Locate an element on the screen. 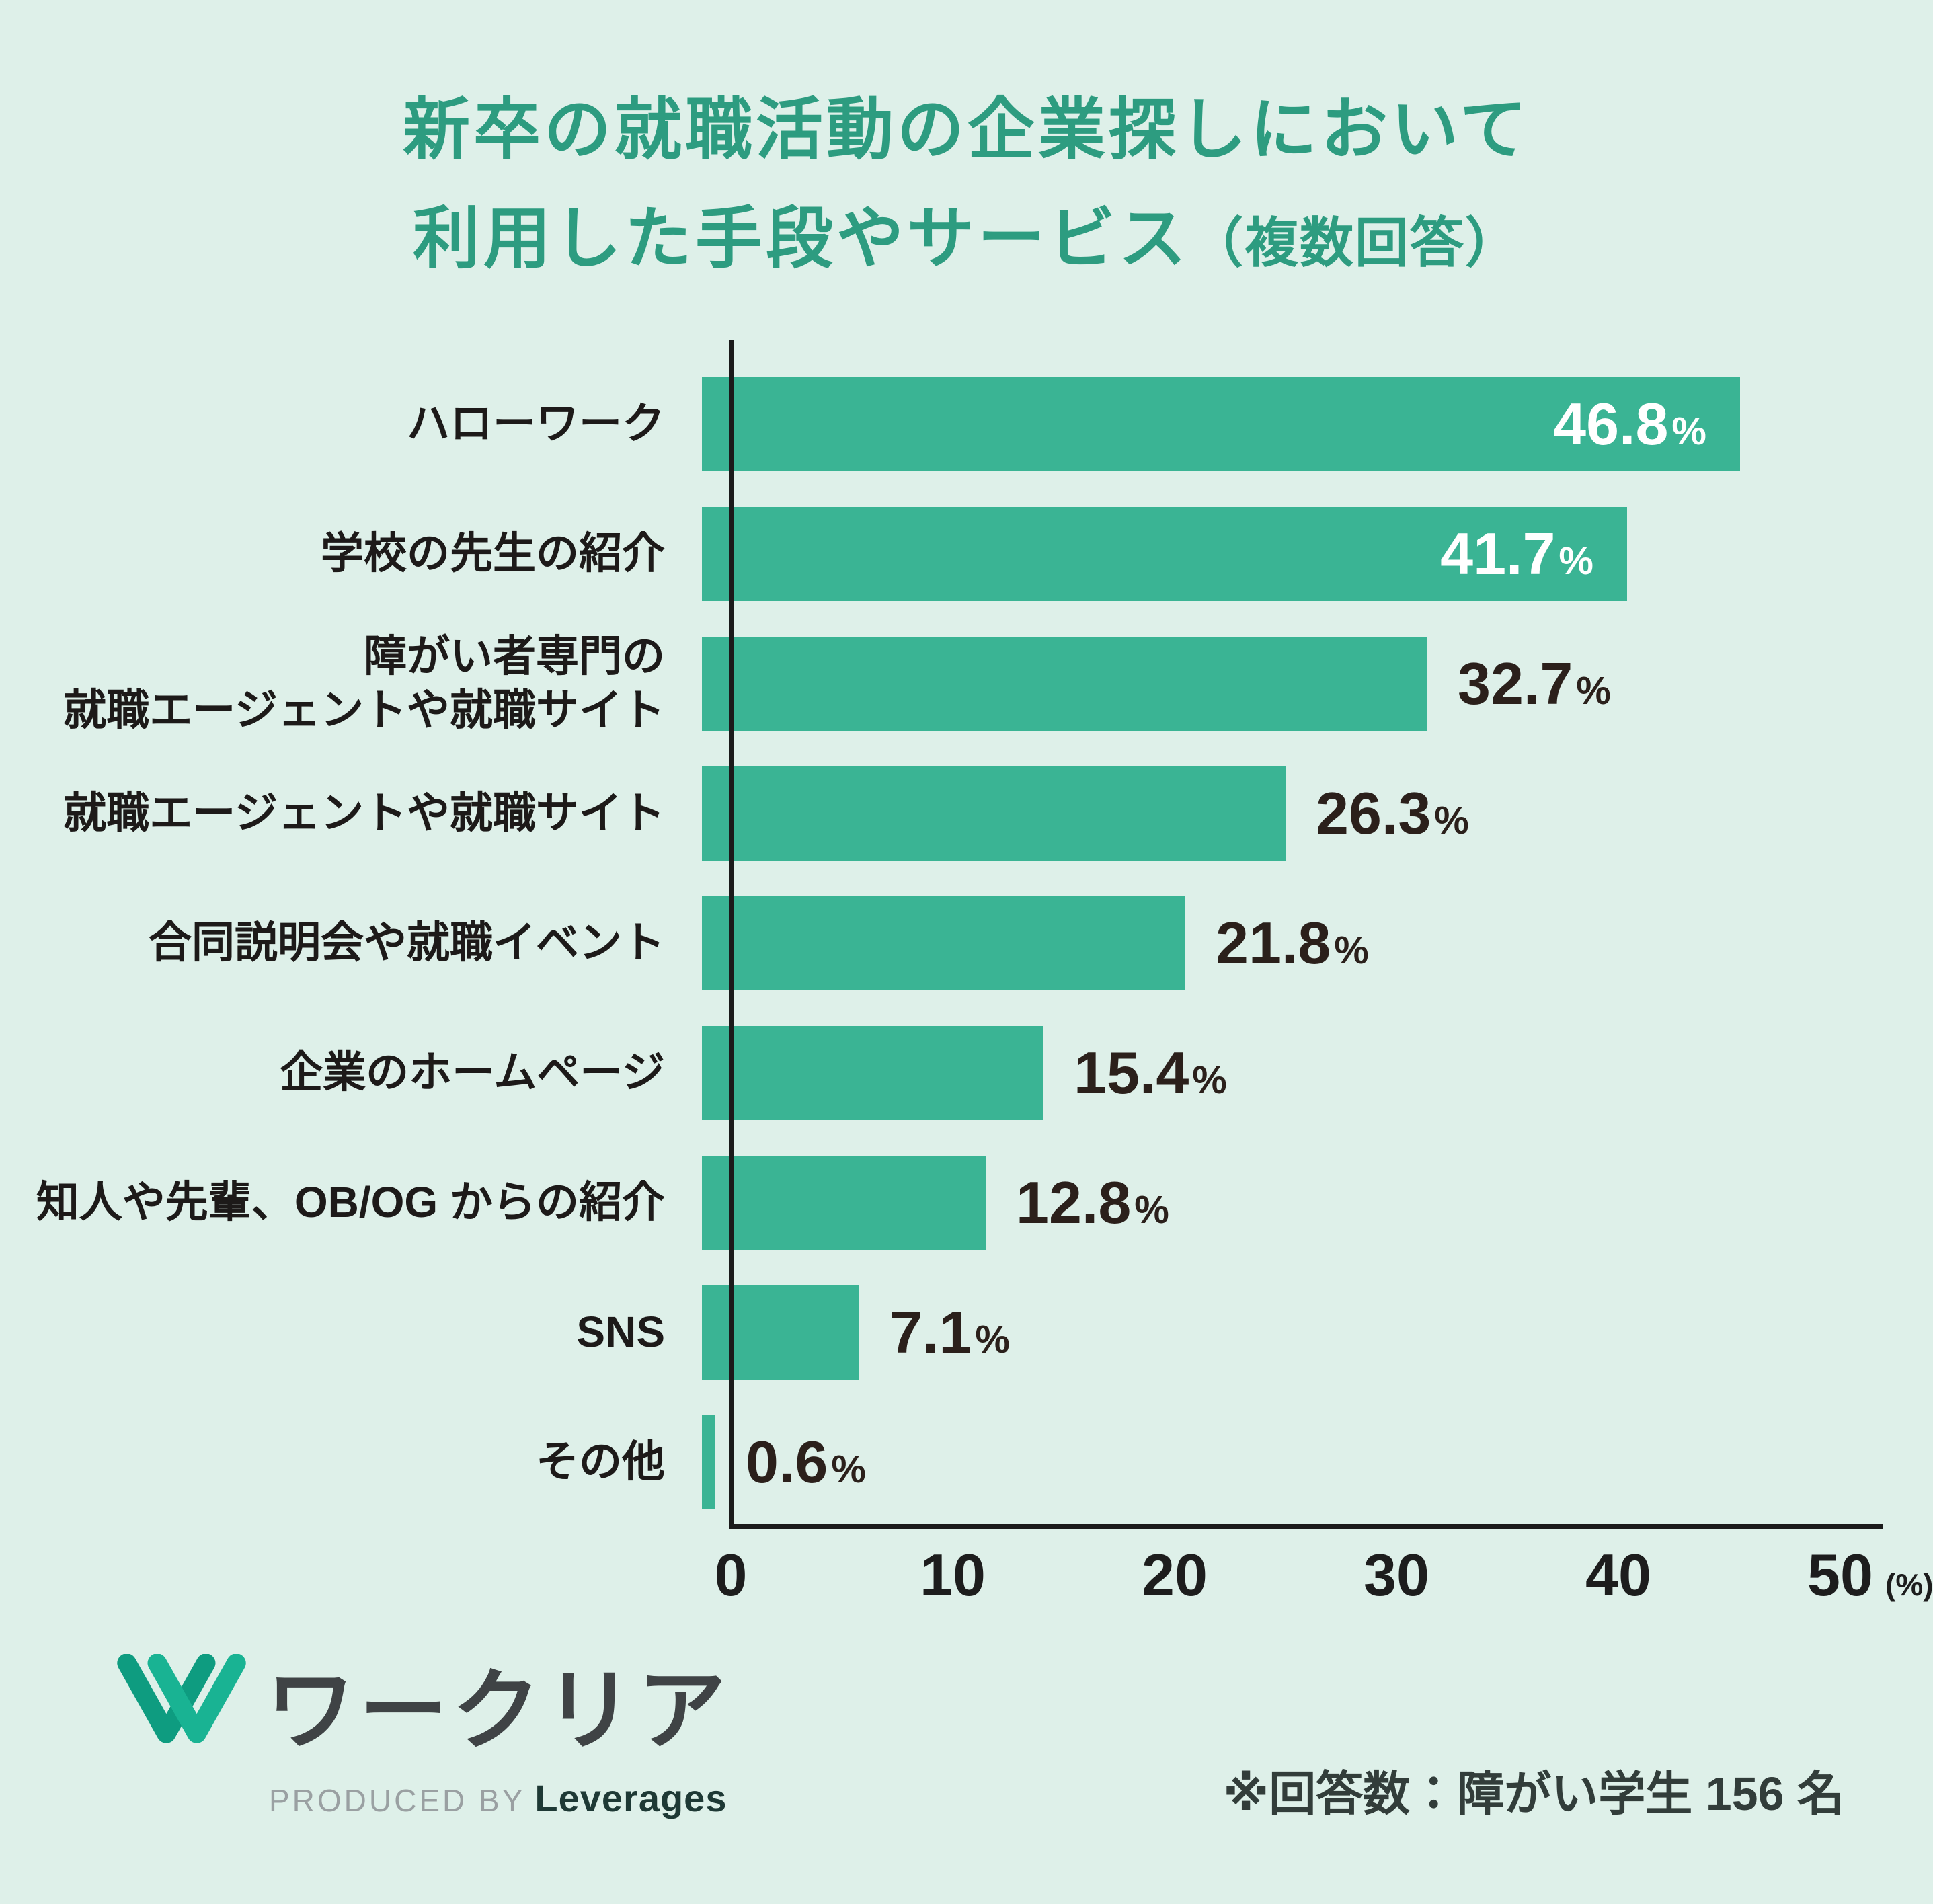 The width and height of the screenshot is (1933, 1904). value-label: 41.7% is located at coordinates (1516, 553).